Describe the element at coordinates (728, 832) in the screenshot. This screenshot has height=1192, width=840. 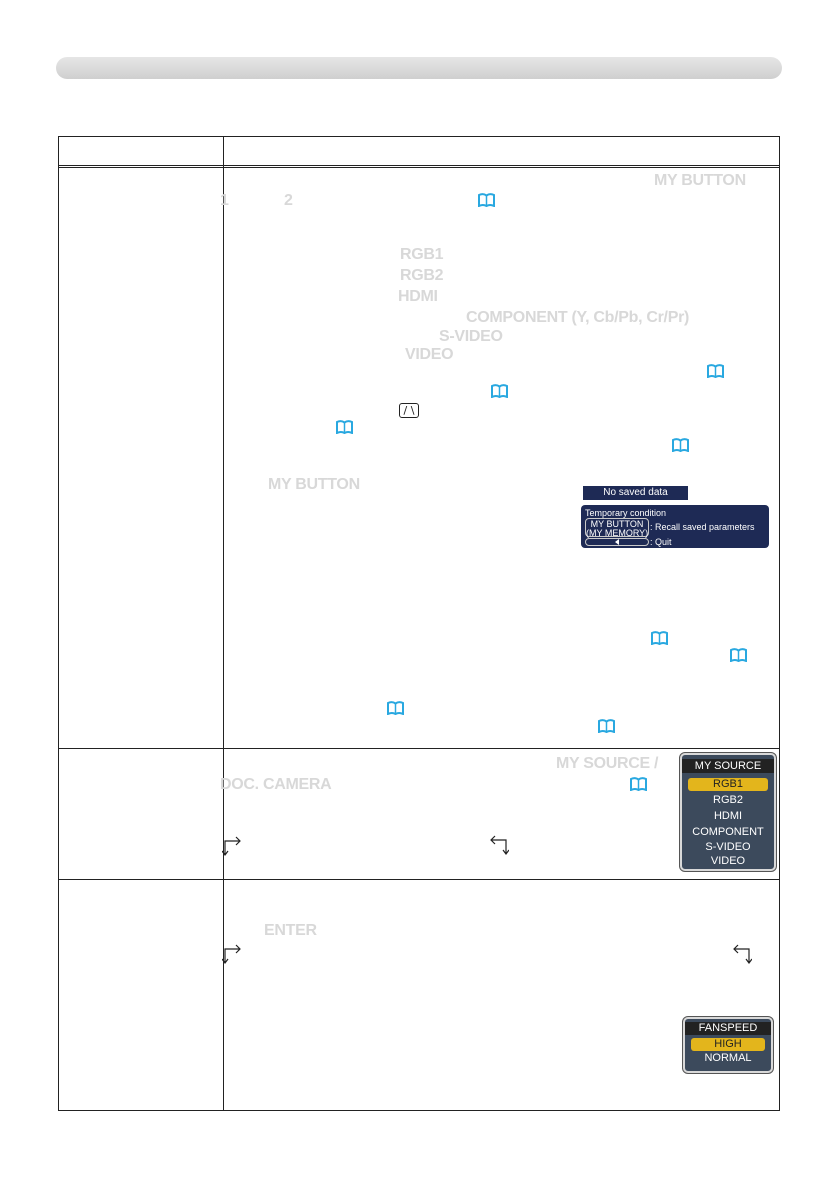
I see `menu-item-component: COMPONENT` at that location.